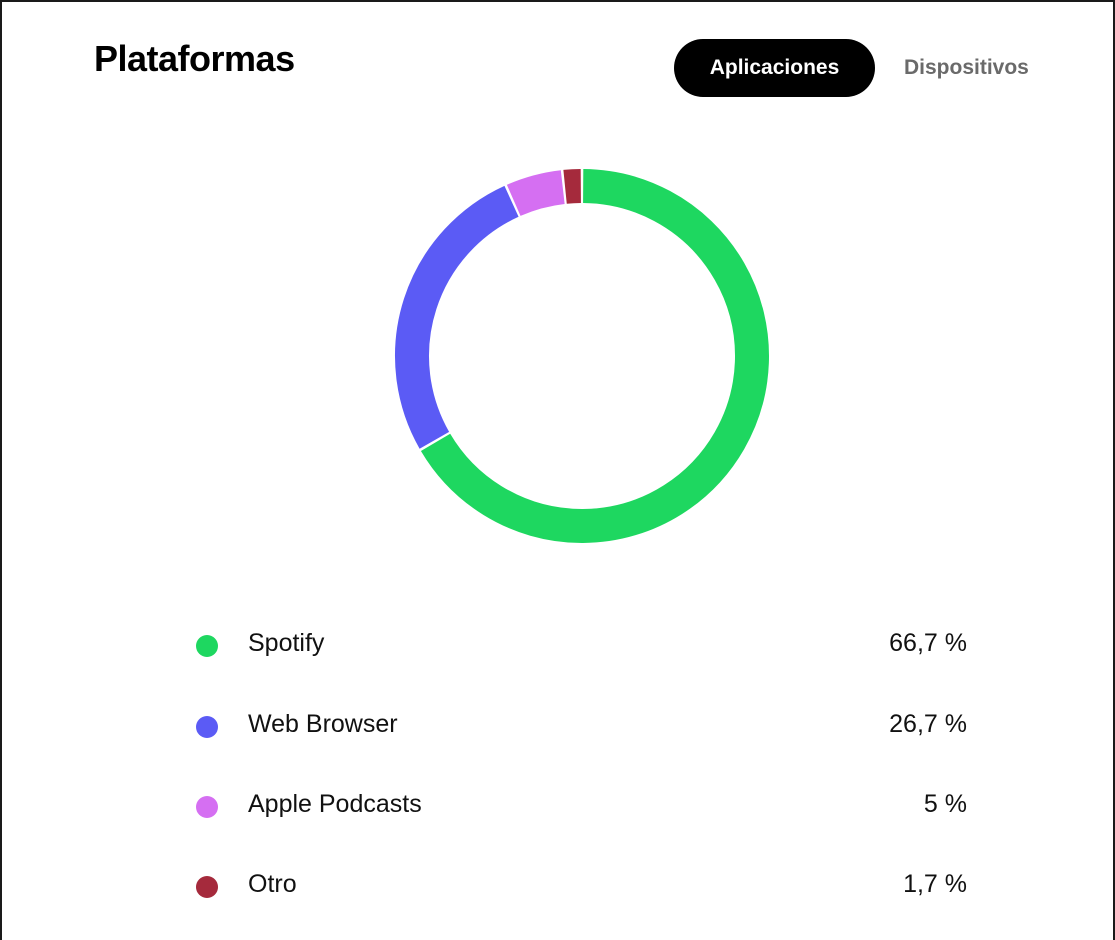  I want to click on legend-value: 66,7 %, so click(928, 643).